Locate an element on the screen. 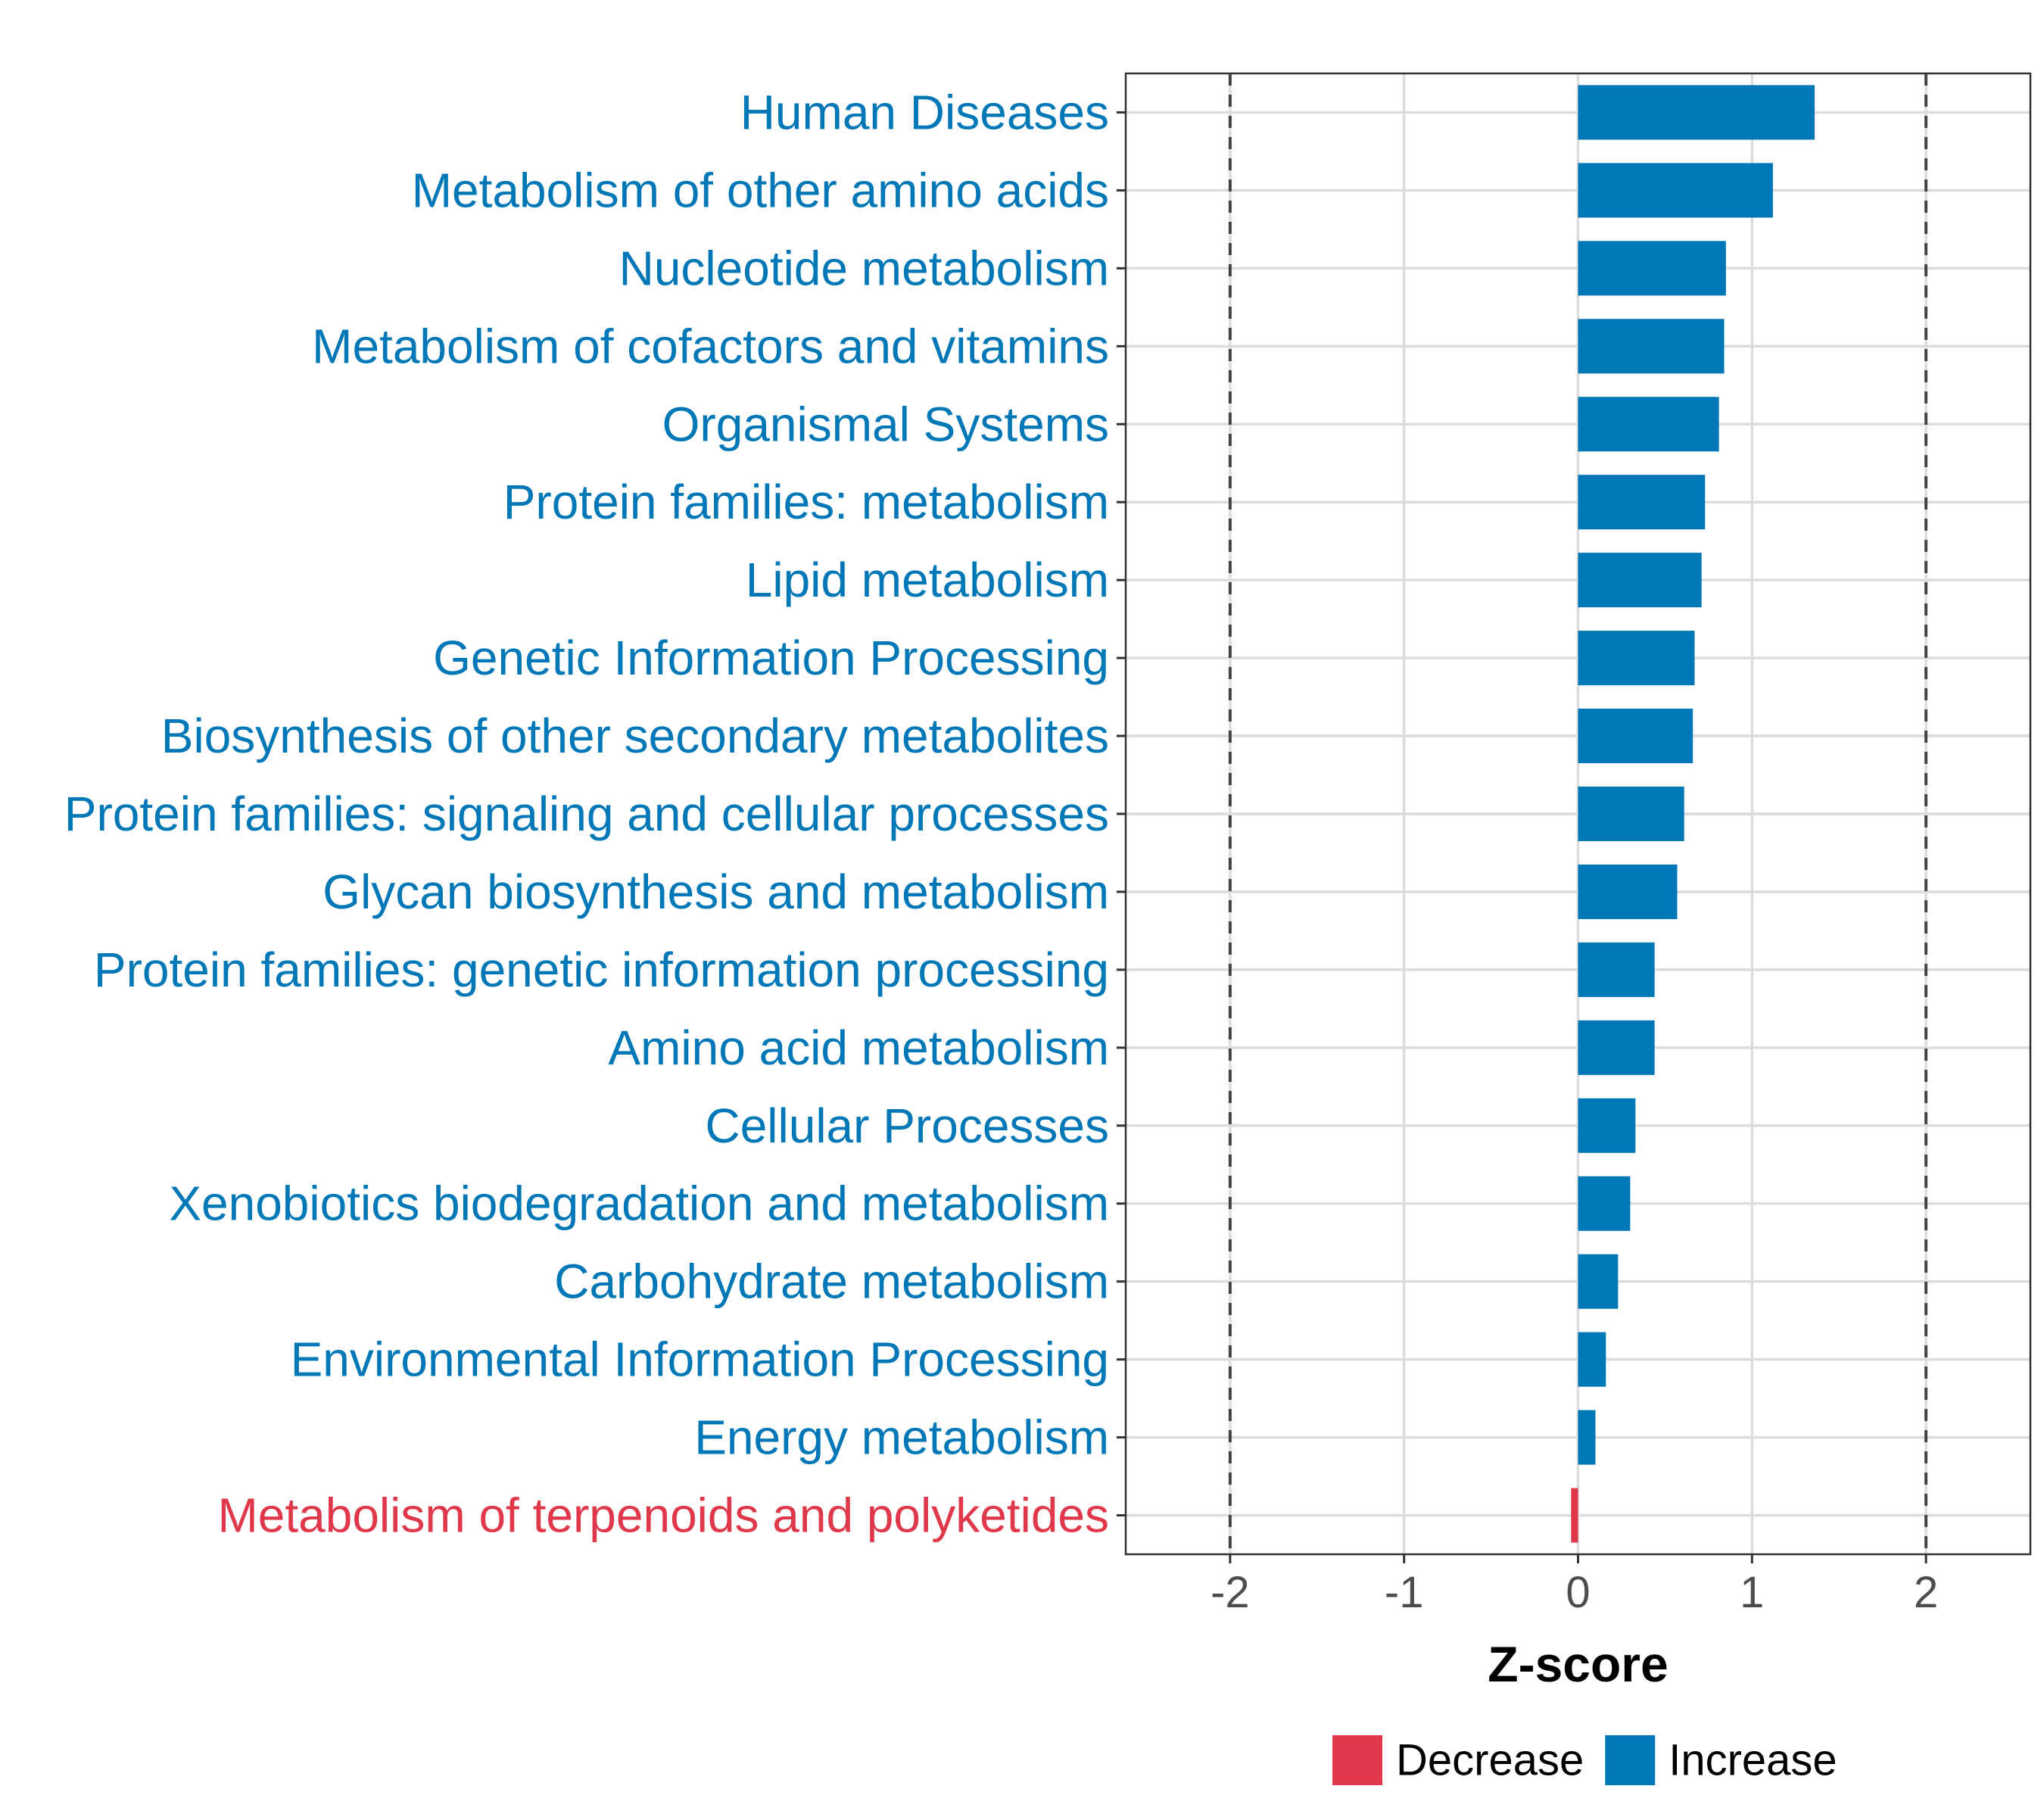 This screenshot has width=2044, height=1817. x-axis-title: Z-score is located at coordinates (1578, 1664).